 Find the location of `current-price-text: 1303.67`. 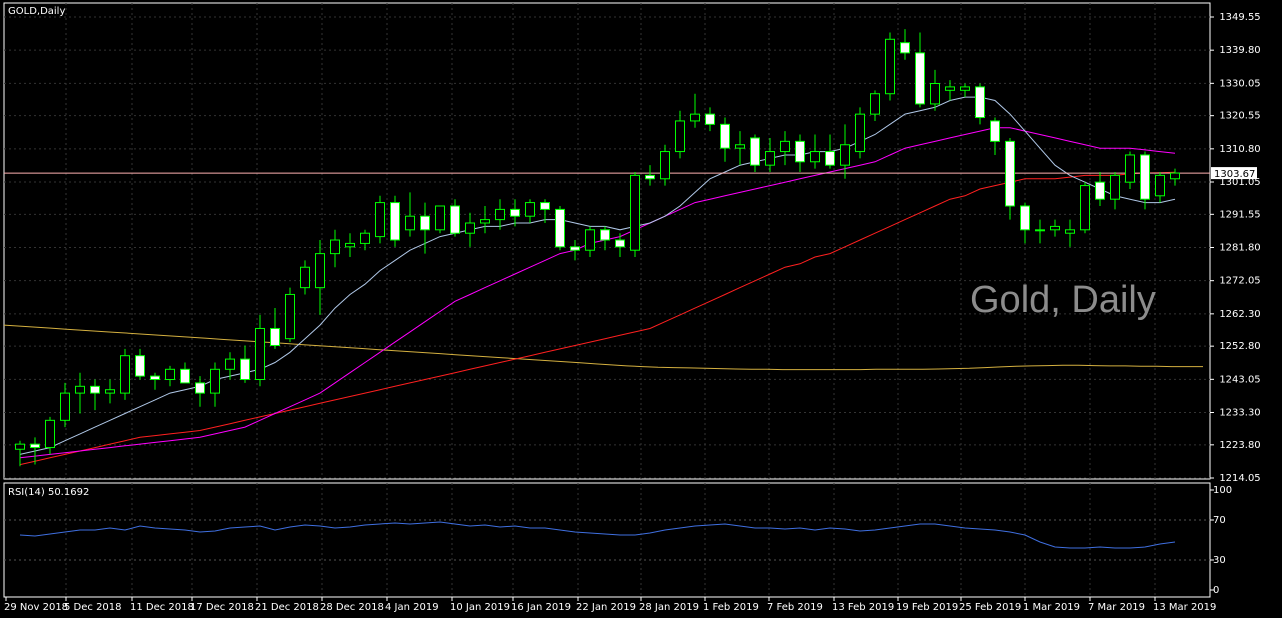

current-price-text: 1303.67 is located at coordinates (1234, 174).